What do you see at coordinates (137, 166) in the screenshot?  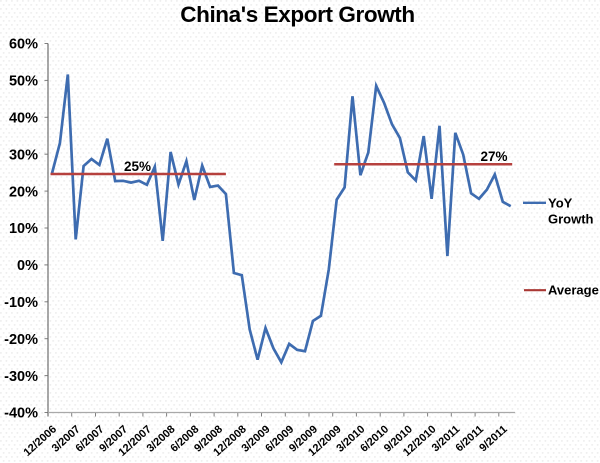 I see `svg-text: 25%` at bounding box center [137, 166].